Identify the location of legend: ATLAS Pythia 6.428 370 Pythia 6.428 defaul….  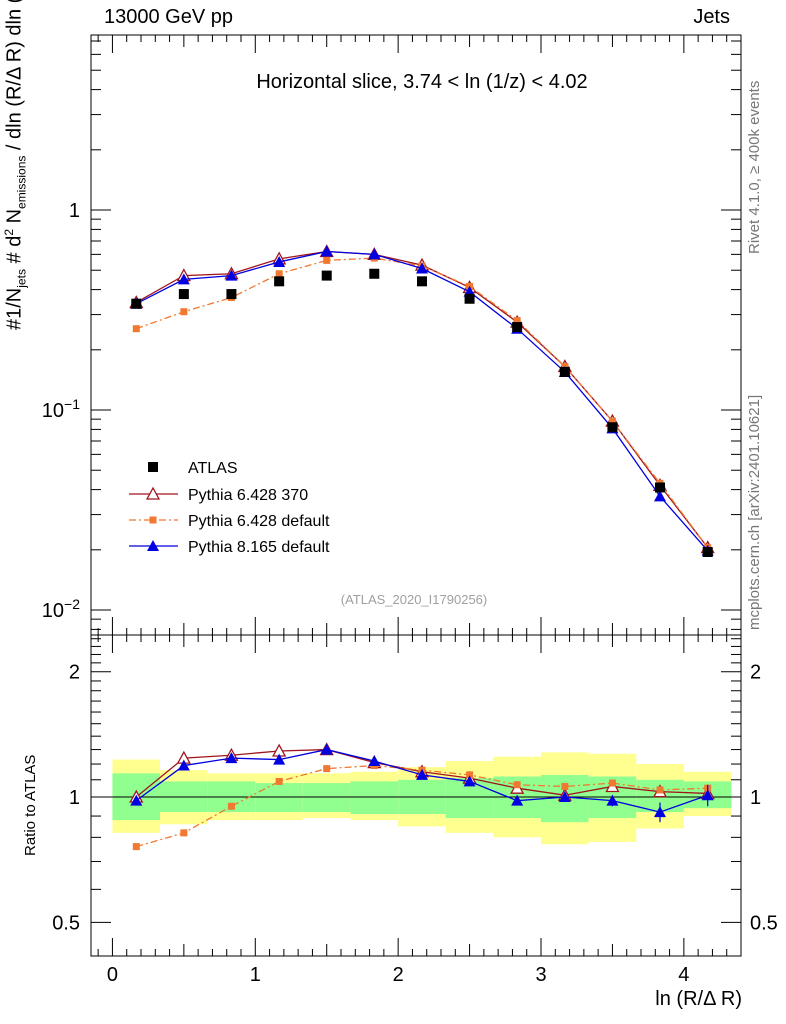
(229, 508).